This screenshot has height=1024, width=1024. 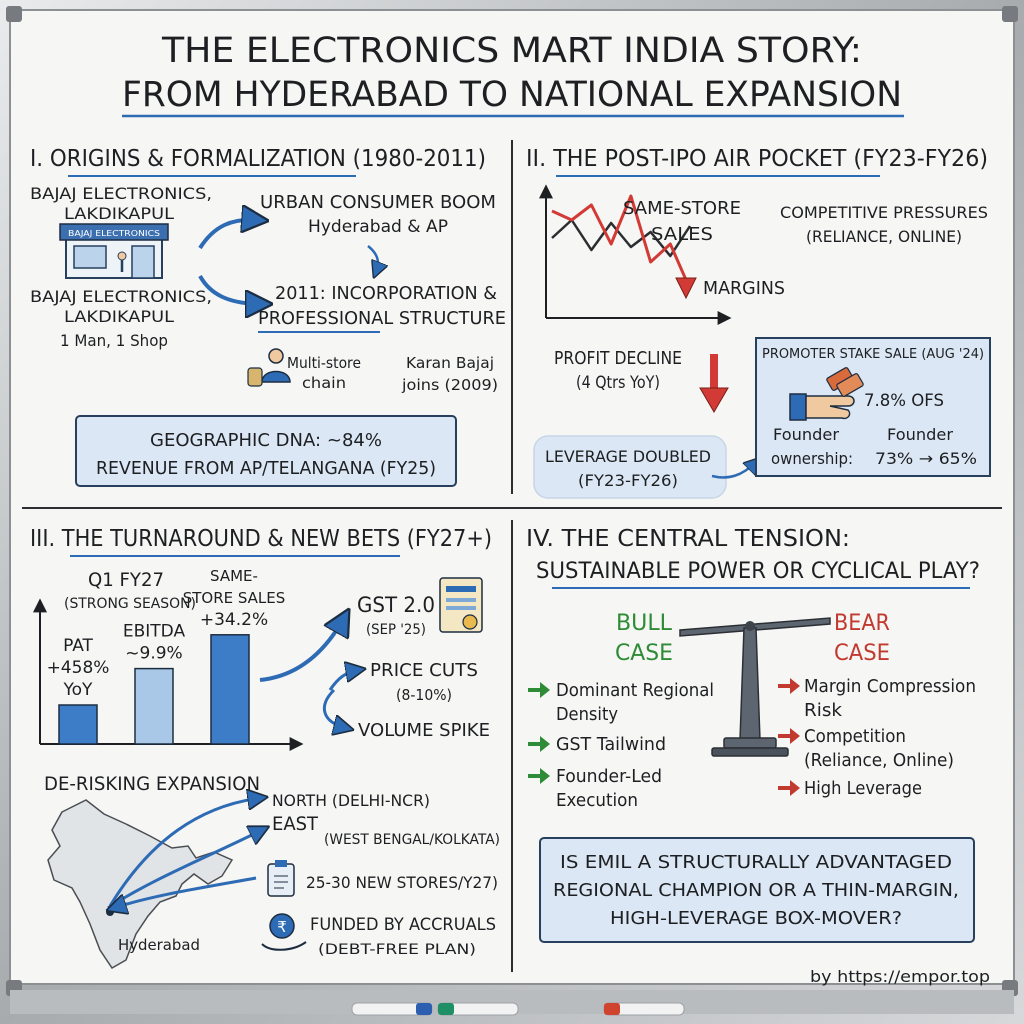 I want to click on incorporation-line-2: PROFESSIONAL STRUCTURE, so click(x=382, y=318).